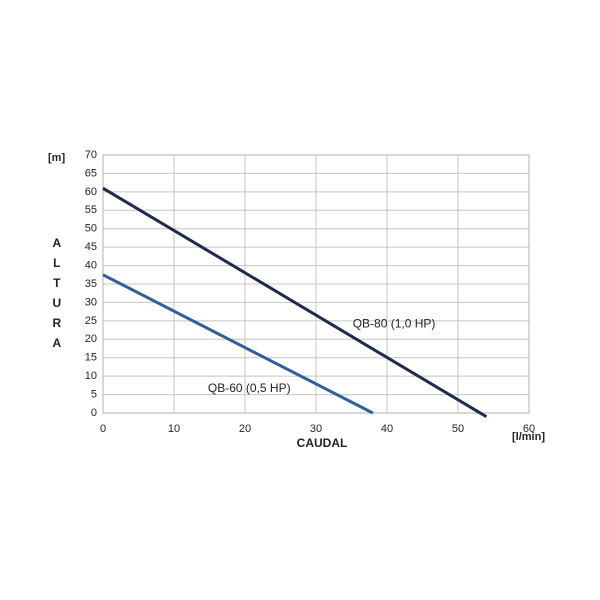 The image size is (600, 600). I want to click on y-tick-label: 10, so click(91, 376).